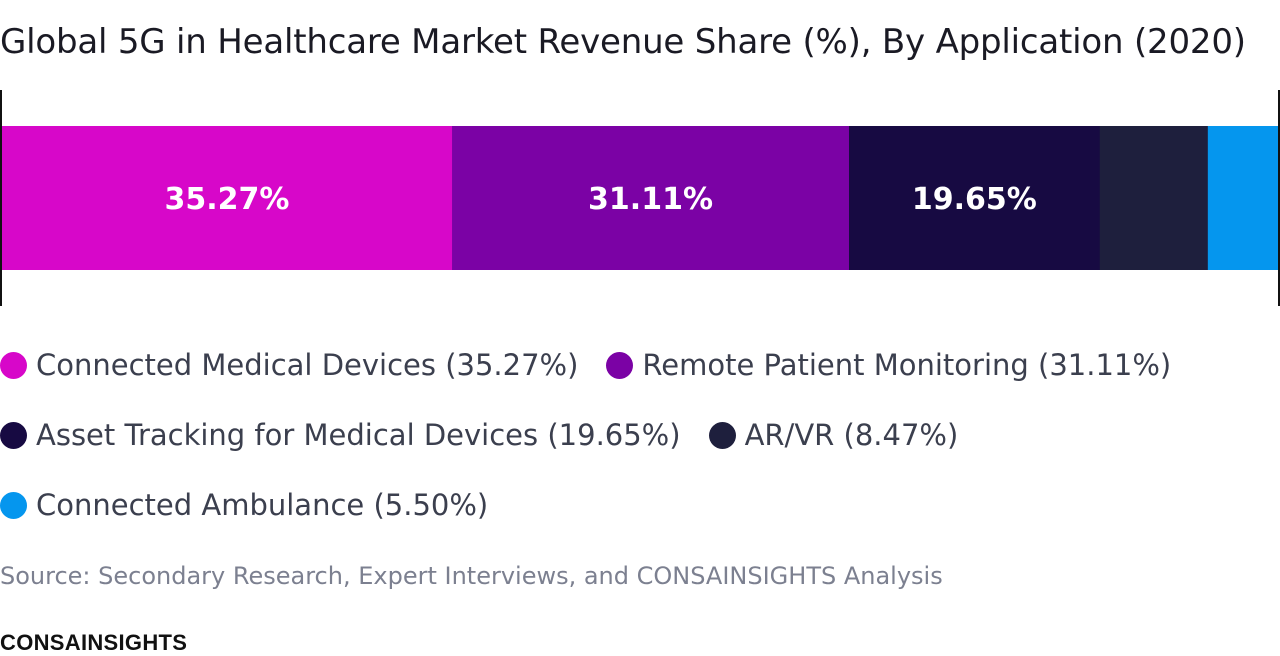 This screenshot has height=656, width=1280. I want to click on legend-item-connected-medical-devices: Connected Medical Devices (35.27%), so click(289, 365).